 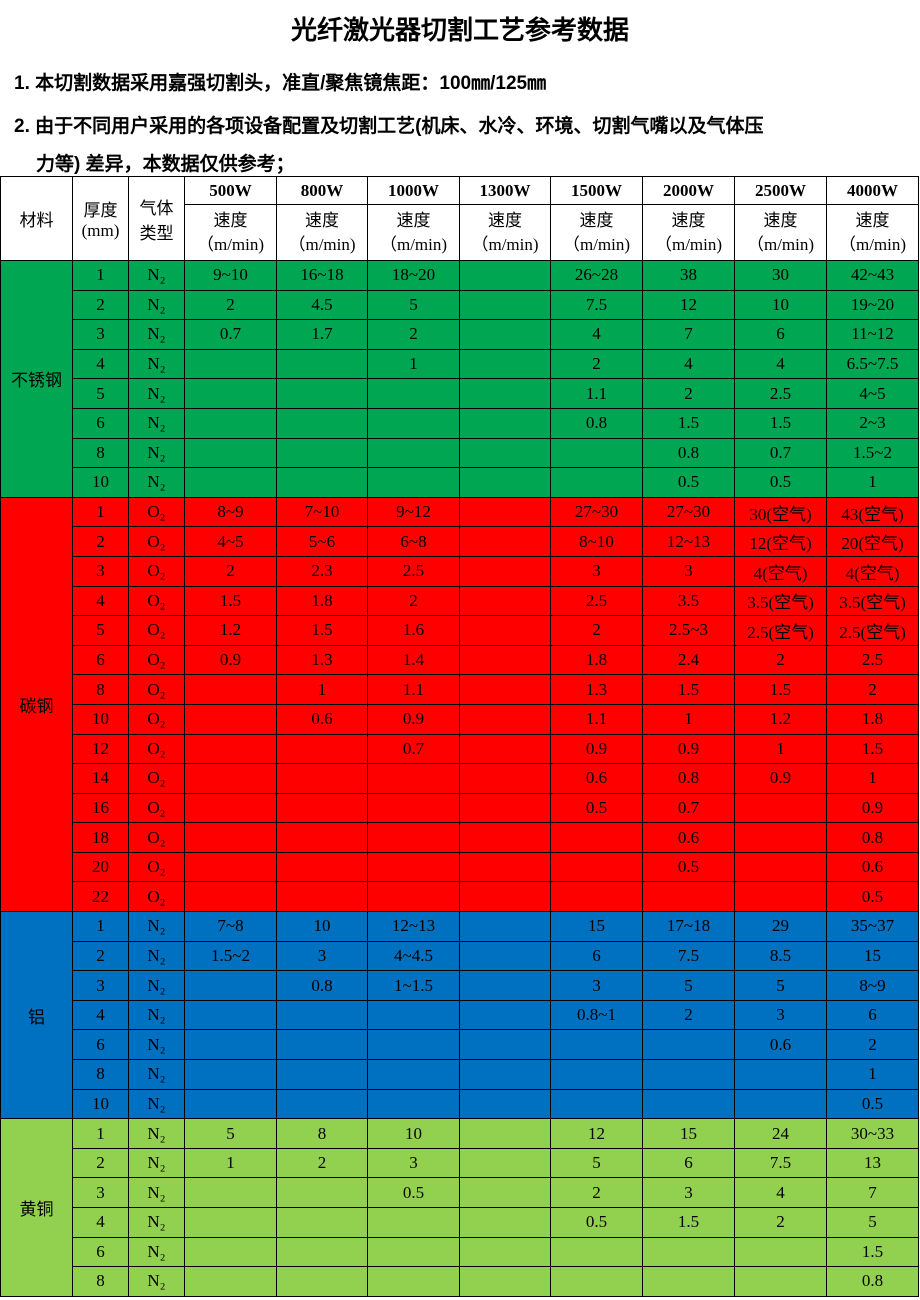 I want to click on header-gas-label-2: 类型, so click(x=156, y=233).